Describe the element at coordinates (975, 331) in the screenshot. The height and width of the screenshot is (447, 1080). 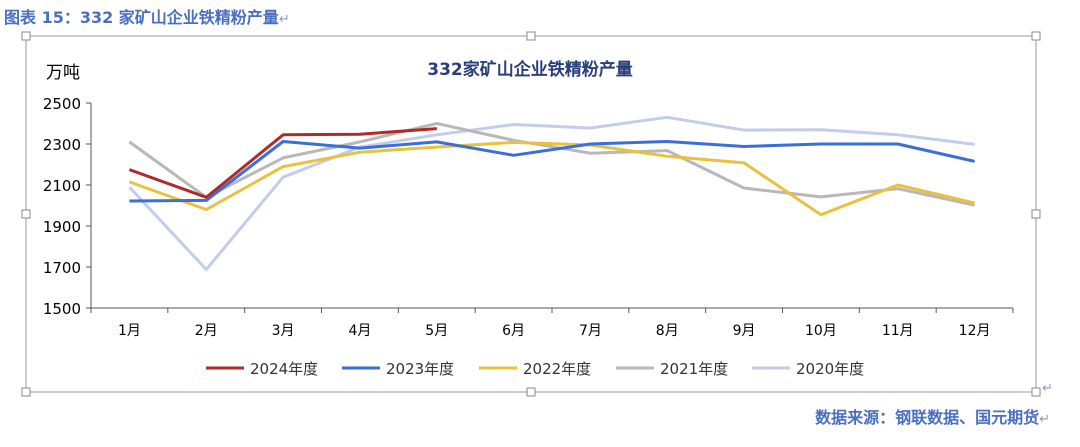
I see `x-tick-label: 12月` at that location.